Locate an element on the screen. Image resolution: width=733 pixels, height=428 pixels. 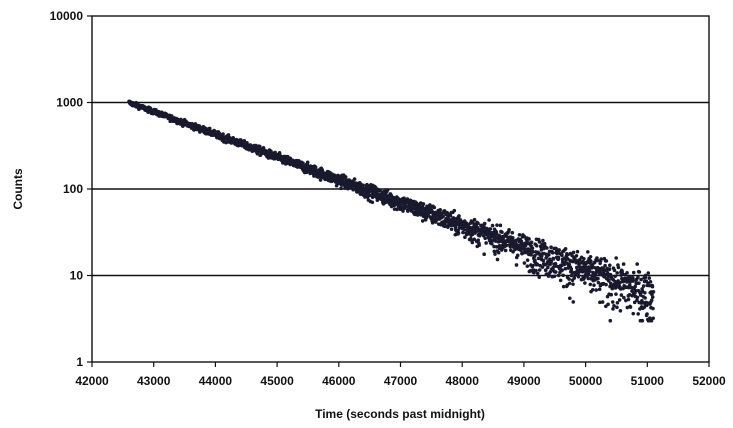
y-tick-label: 10000 is located at coordinates (67, 16).